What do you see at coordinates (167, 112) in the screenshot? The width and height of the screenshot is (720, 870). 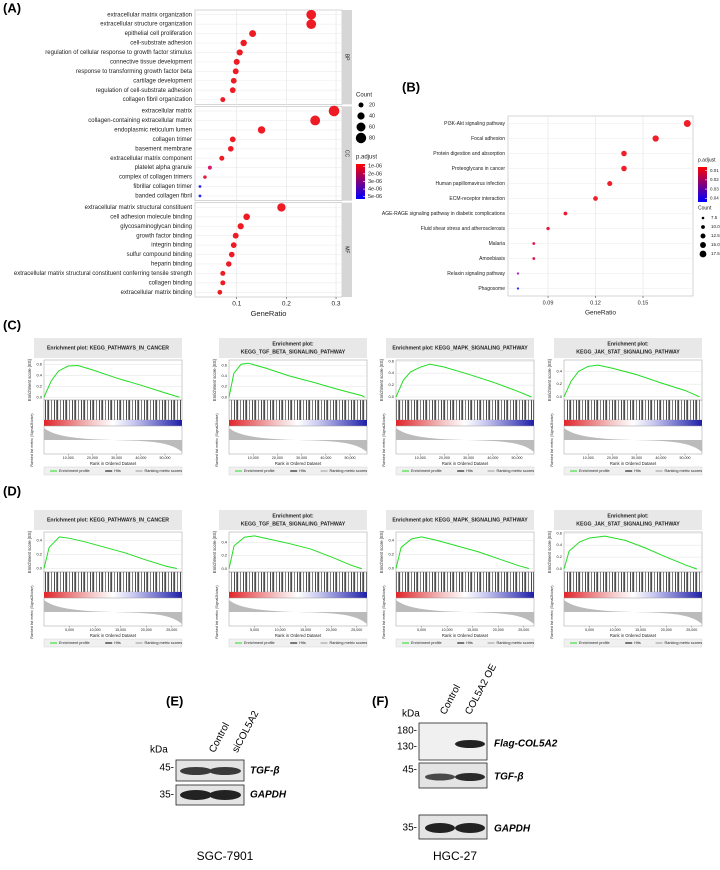 I see `category-label: extracellular matrix` at bounding box center [167, 112].